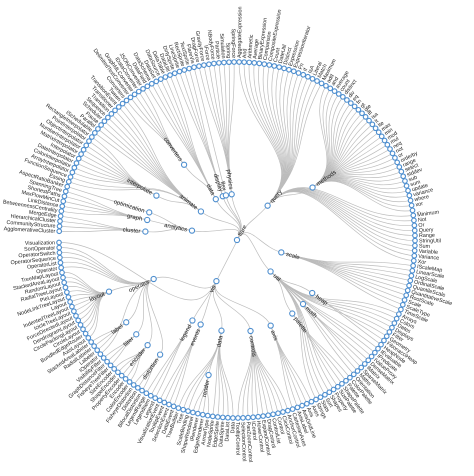 The width and height of the screenshot is (474, 476). I want to click on tree-leaf-node: gte, so click(366, 110).